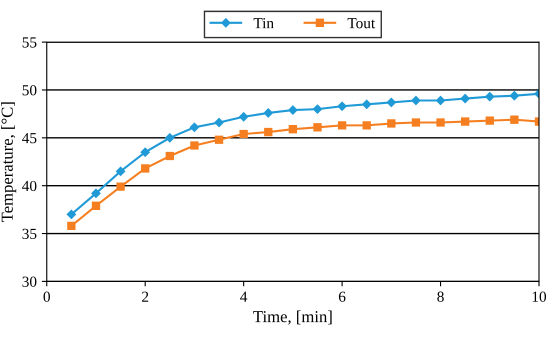  Describe the element at coordinates (47, 297) in the screenshot. I see `x-tick-label: 0` at that location.